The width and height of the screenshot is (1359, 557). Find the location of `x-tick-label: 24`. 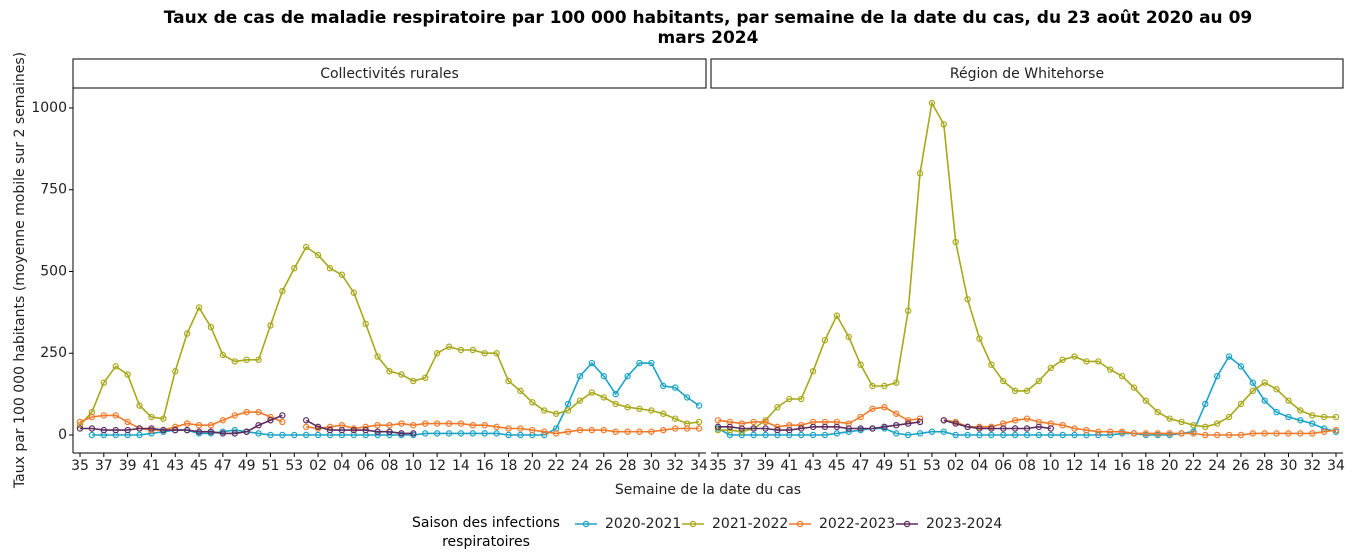

x-tick-label: 24 is located at coordinates (580, 466).